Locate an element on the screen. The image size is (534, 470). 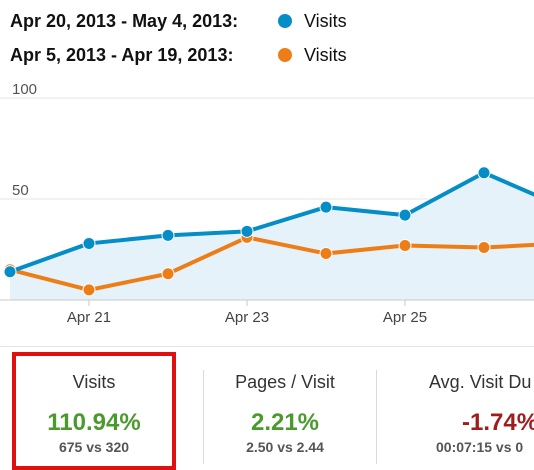
legend-dot-current-icon is located at coordinates (285, 21).